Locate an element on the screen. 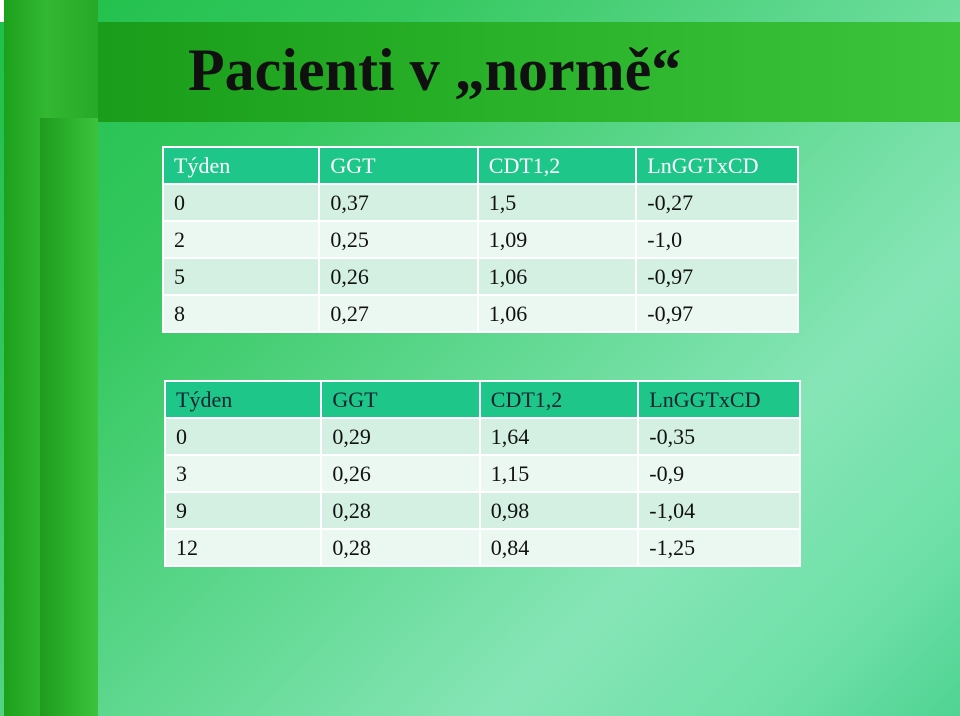  table-row: 5 0,26 1,06 -0,97 is located at coordinates (480, 276).